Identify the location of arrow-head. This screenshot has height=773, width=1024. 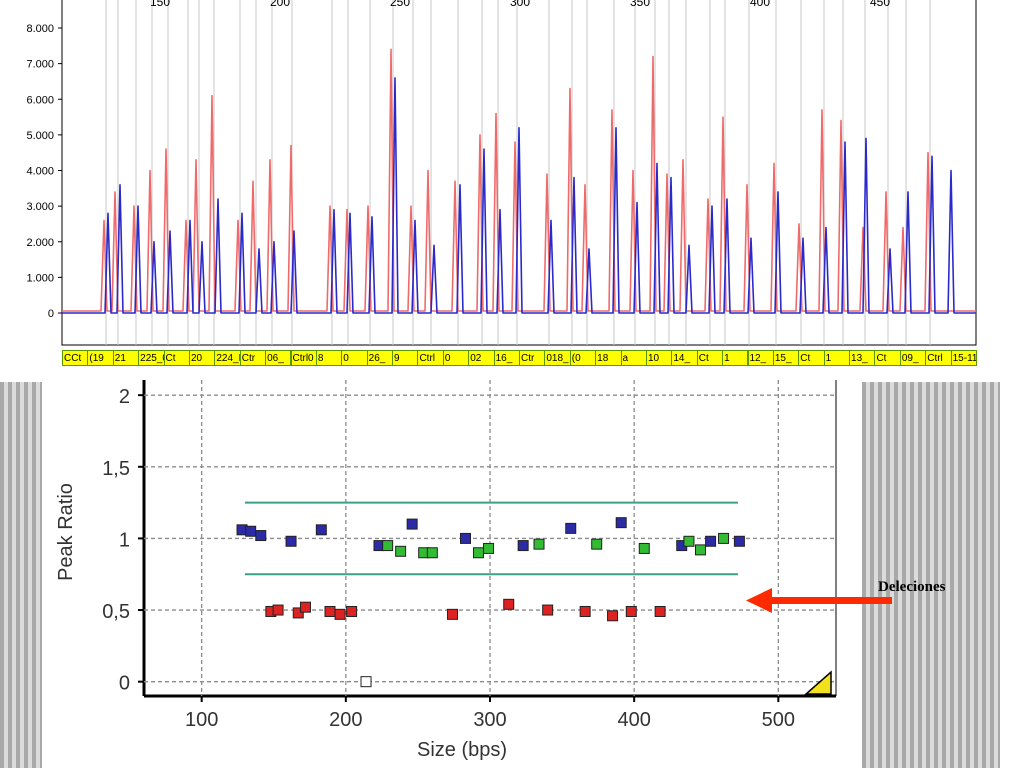
(759, 600).